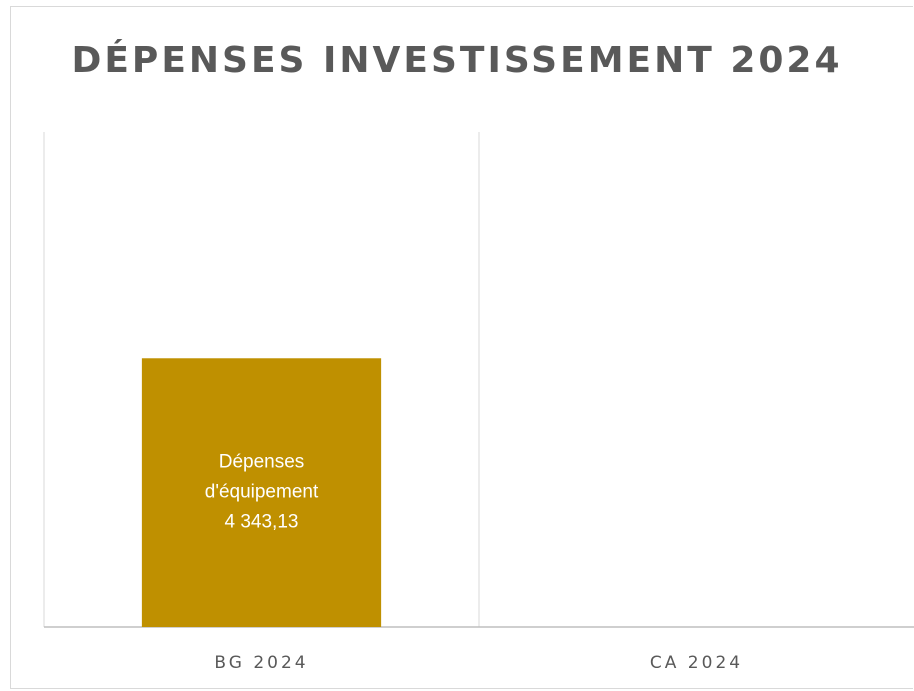 The image size is (914, 691). I want to click on x-tick-label: CA 2024, so click(696, 663).